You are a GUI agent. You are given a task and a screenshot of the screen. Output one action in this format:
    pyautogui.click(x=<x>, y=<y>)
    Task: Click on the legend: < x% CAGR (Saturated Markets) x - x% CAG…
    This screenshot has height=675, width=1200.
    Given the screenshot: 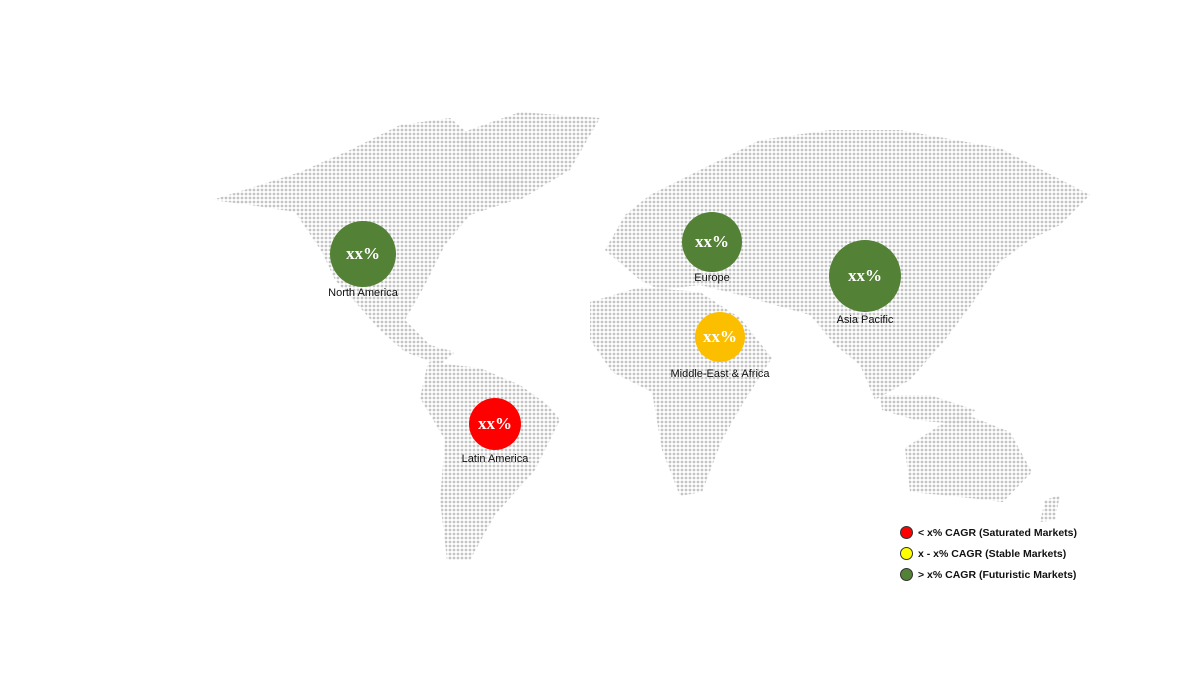 What is the action you would take?
    pyautogui.click(x=988, y=553)
    